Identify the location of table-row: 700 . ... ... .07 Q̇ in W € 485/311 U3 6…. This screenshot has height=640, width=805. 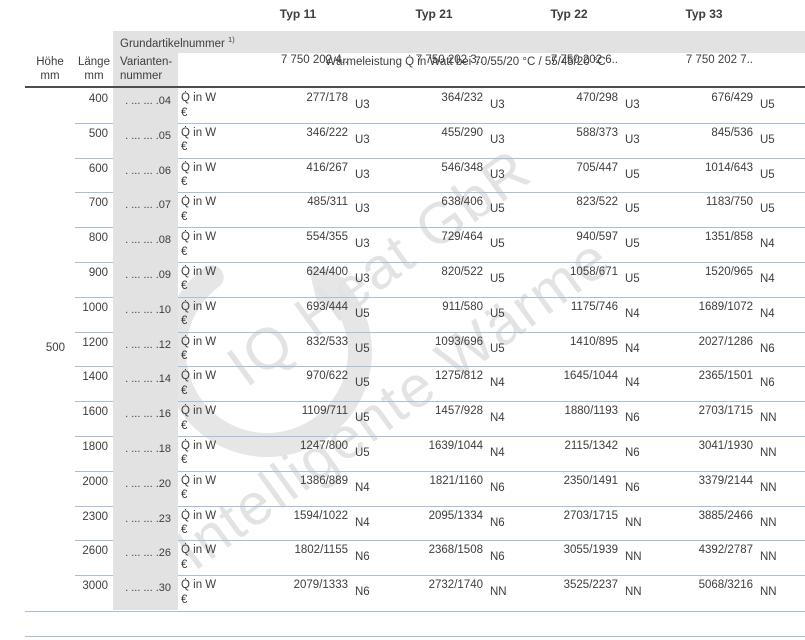
(415, 210).